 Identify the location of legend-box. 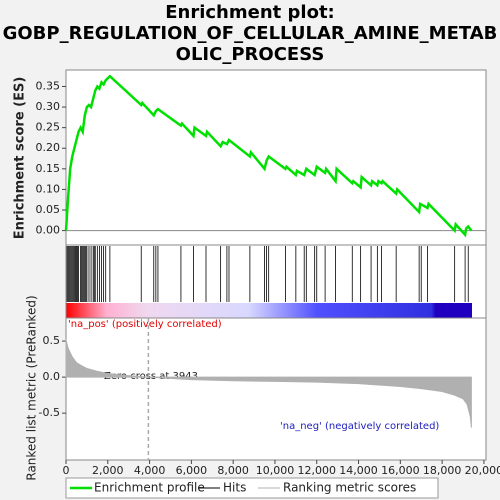
(252, 488).